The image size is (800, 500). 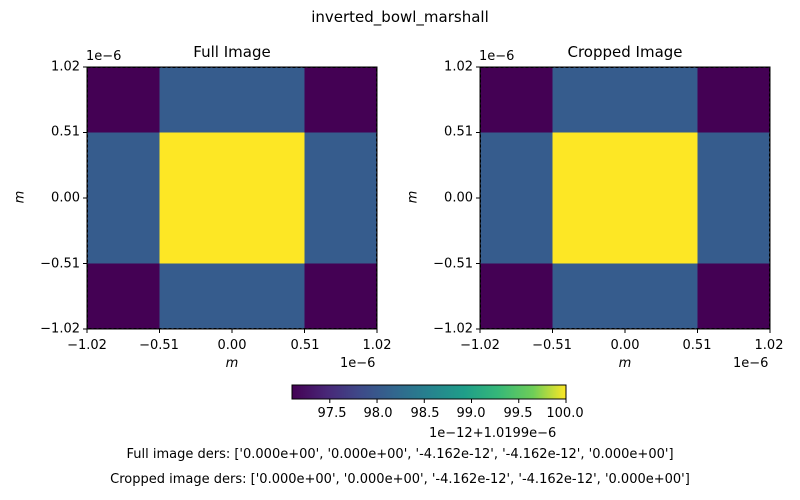 What do you see at coordinates (159, 345) in the screenshot?
I see `full-image-xtick: −0.51` at bounding box center [159, 345].